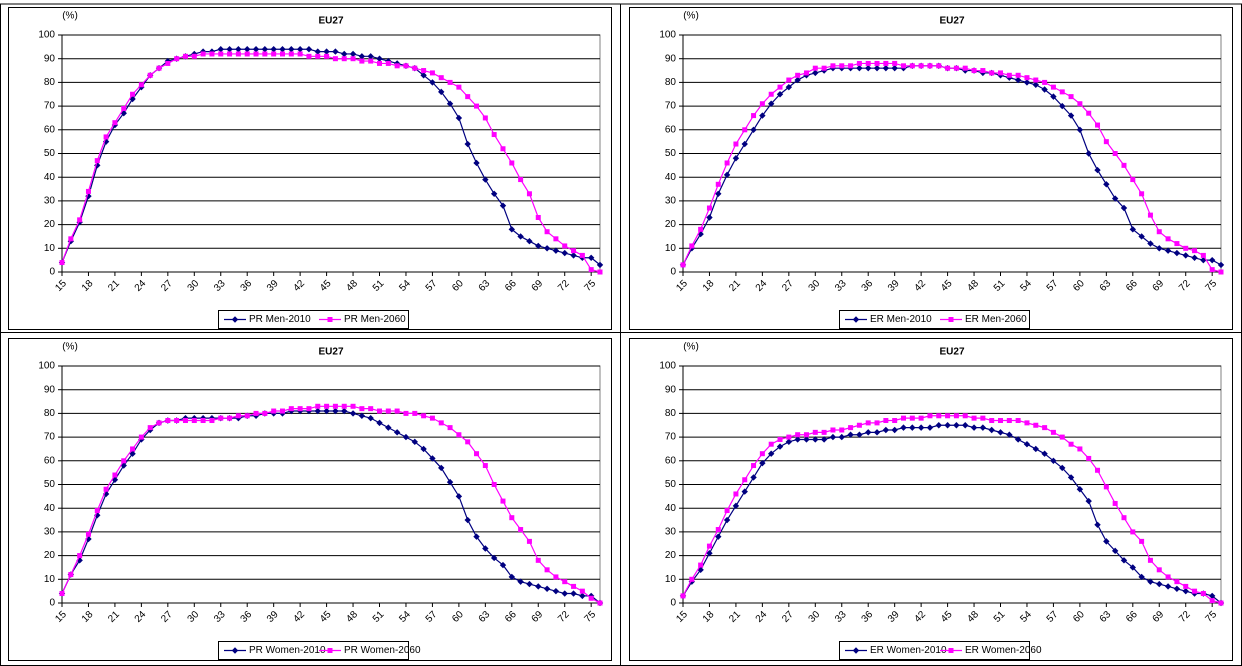 The image size is (1242, 666). What do you see at coordinates (671, 508) in the screenshot?
I see `y-tick-label: 40` at bounding box center [671, 508].